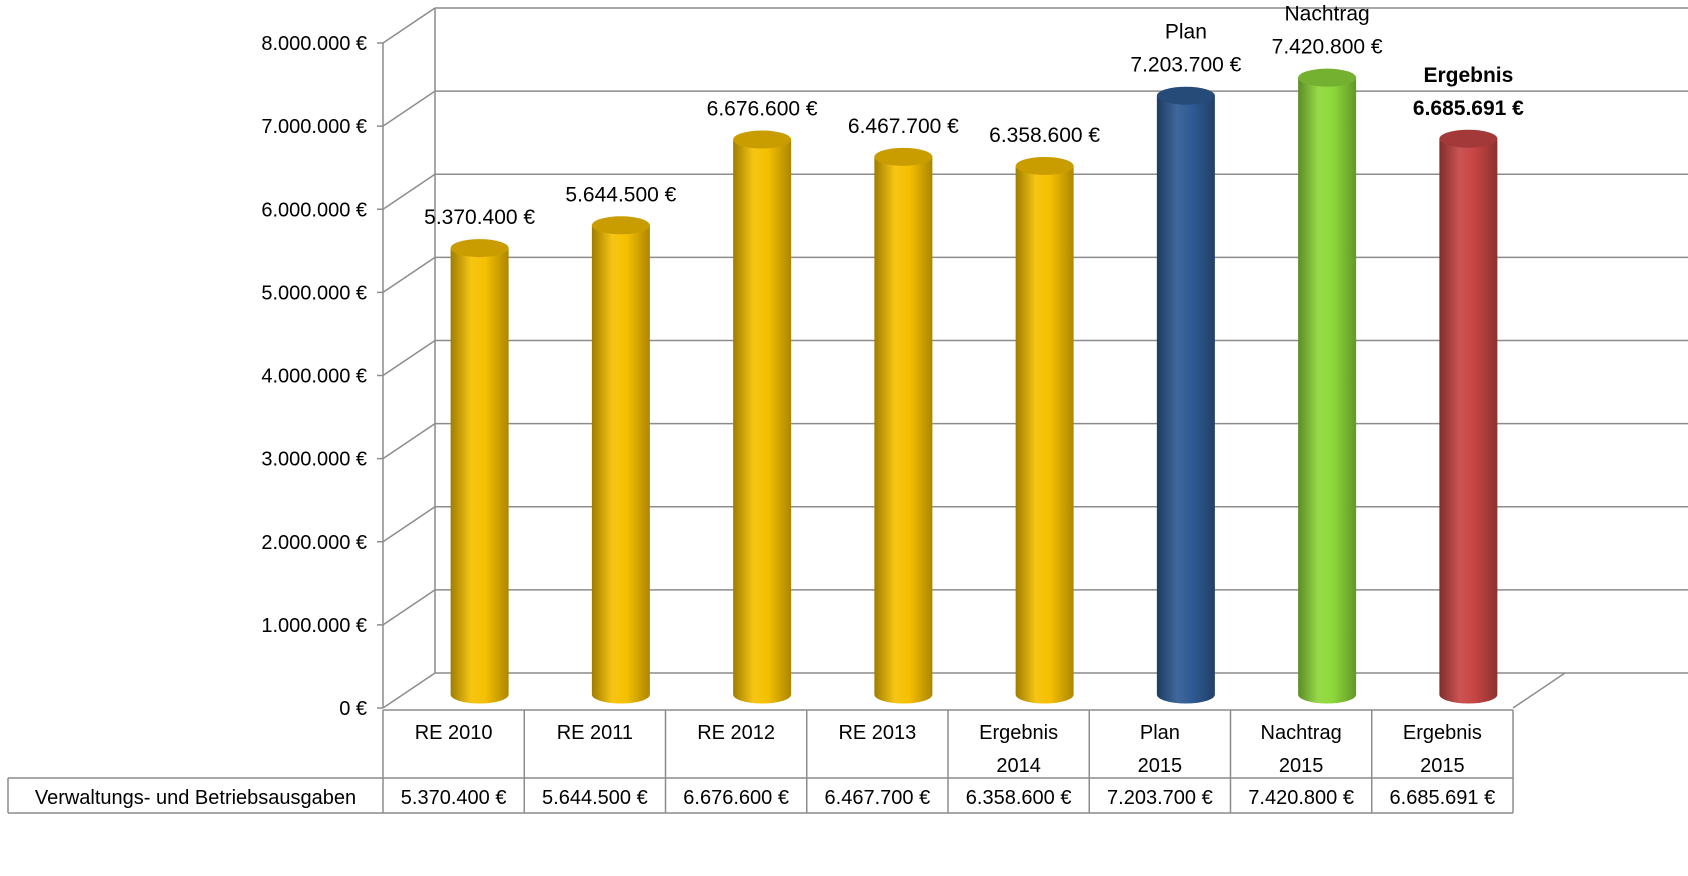 This screenshot has height=876, width=1688. I want to click on data-label-line: 6.467.700 €, so click(903, 126).